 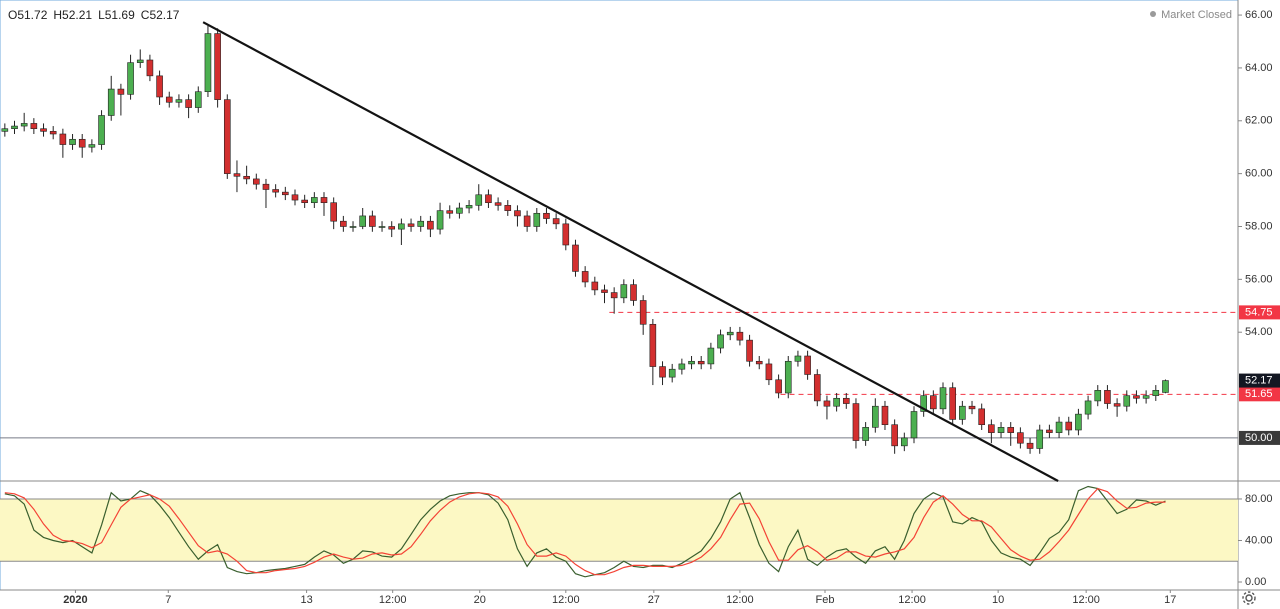 I want to click on settings-icon, so click(x=1249, y=598).